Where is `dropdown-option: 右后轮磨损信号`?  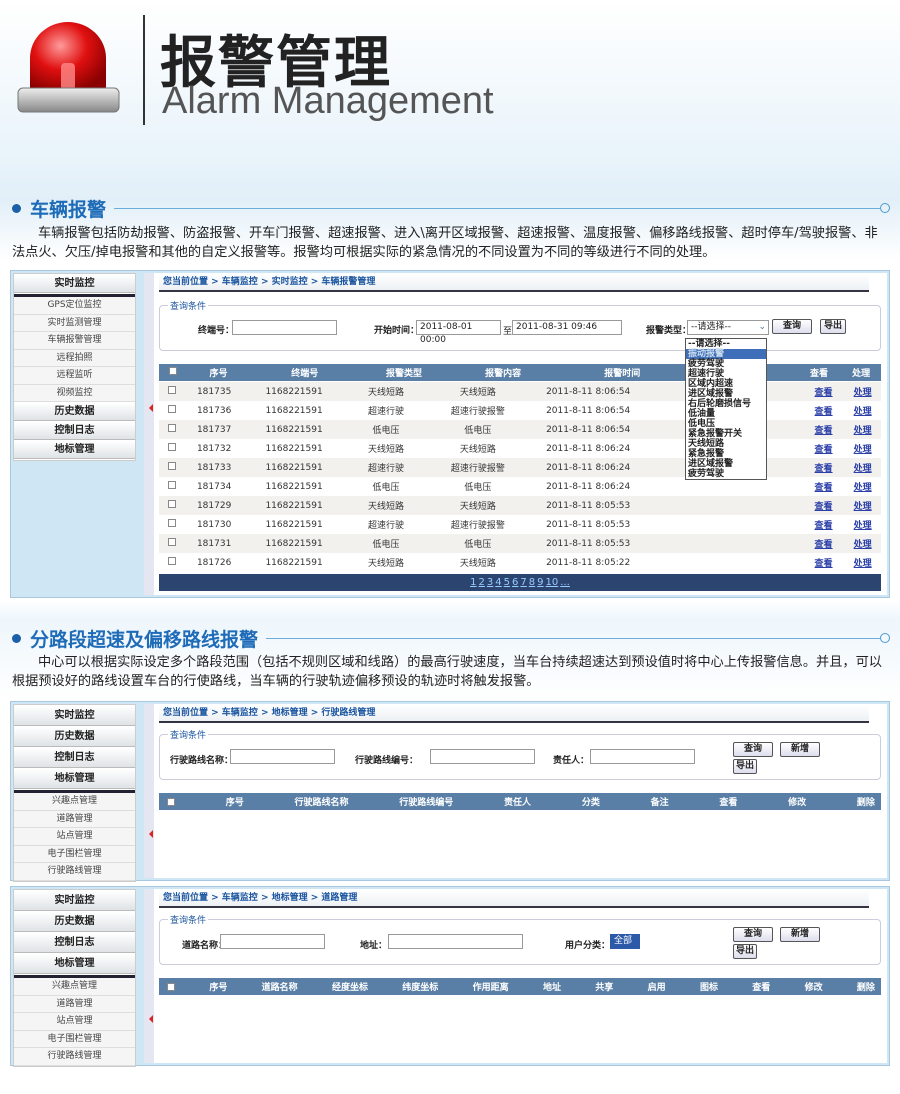 dropdown-option: 右后轮磨损信号 is located at coordinates (720, 404).